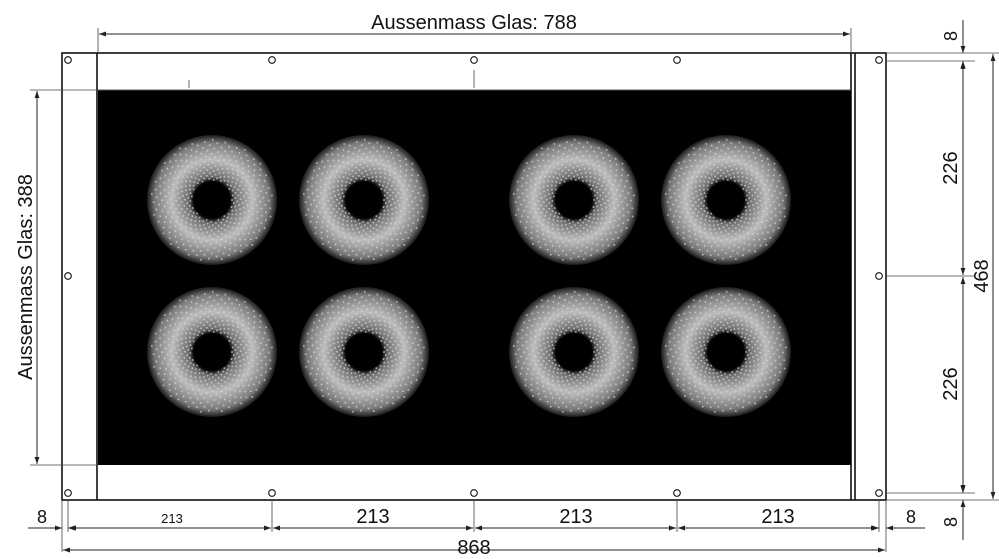 The width and height of the screenshot is (999, 559). What do you see at coordinates (777, 517) in the screenshot?
I see `bottom-segment-4: 213` at bounding box center [777, 517].